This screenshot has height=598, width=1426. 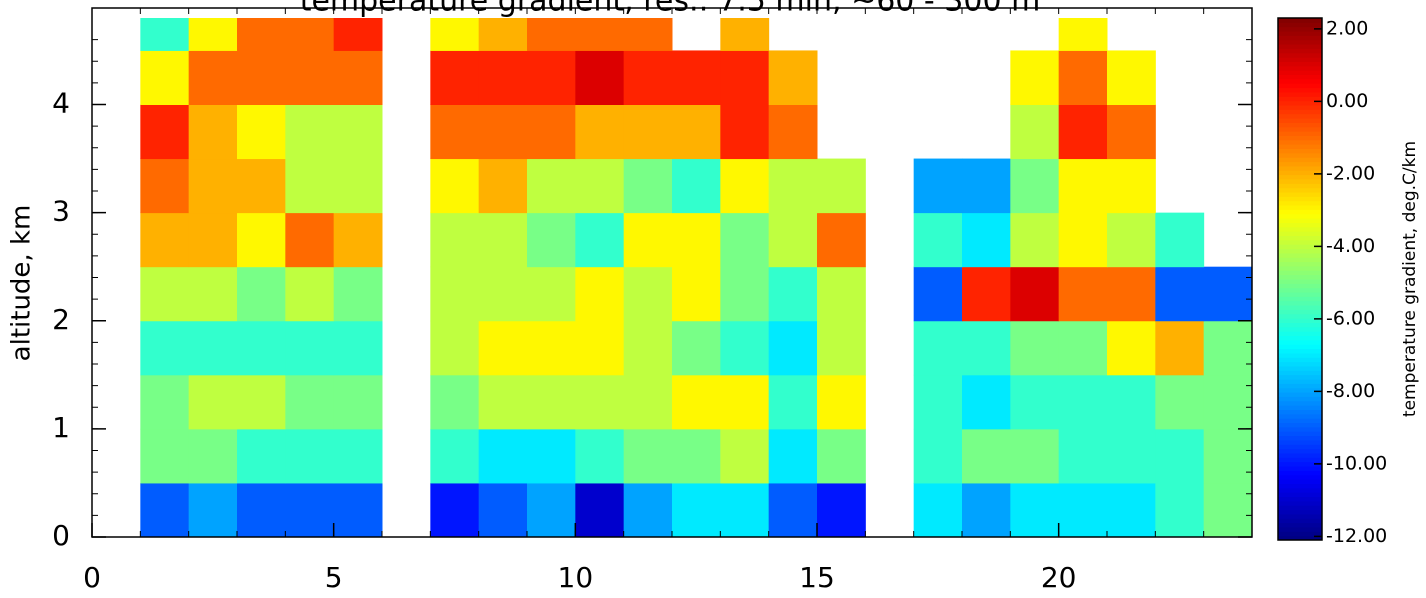 I want to click on colorbar-tick-label: -2.00, so click(x=1350, y=173).